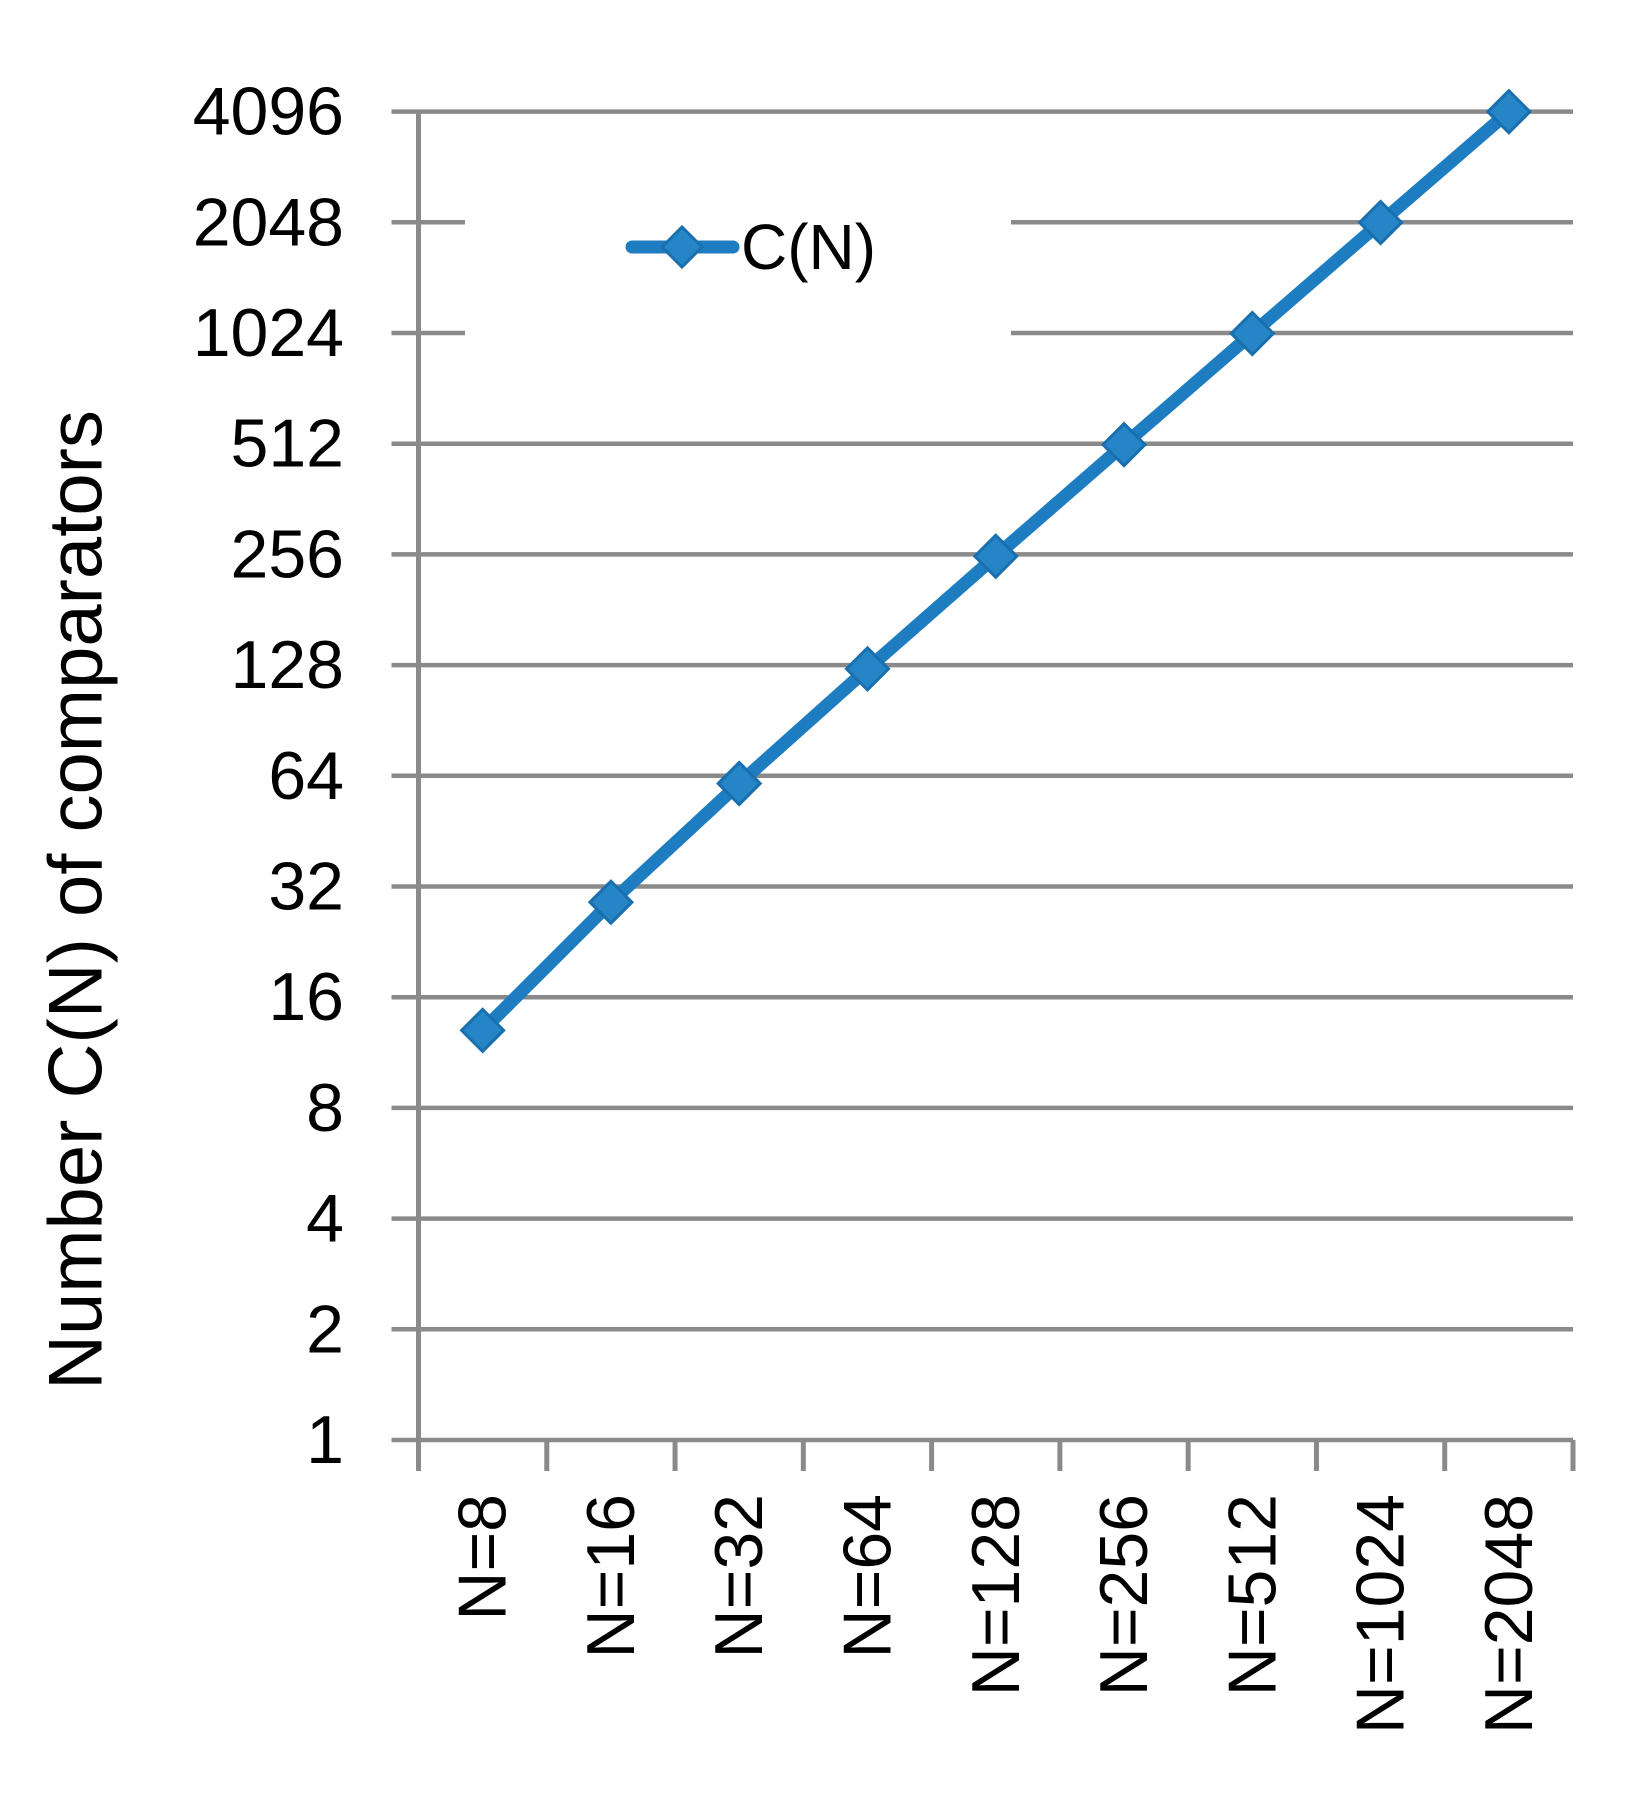 This screenshot has height=1795, width=1632. Describe the element at coordinates (76, 900) in the screenshot. I see `y-axis-title: Number C(N) of comparators` at that location.